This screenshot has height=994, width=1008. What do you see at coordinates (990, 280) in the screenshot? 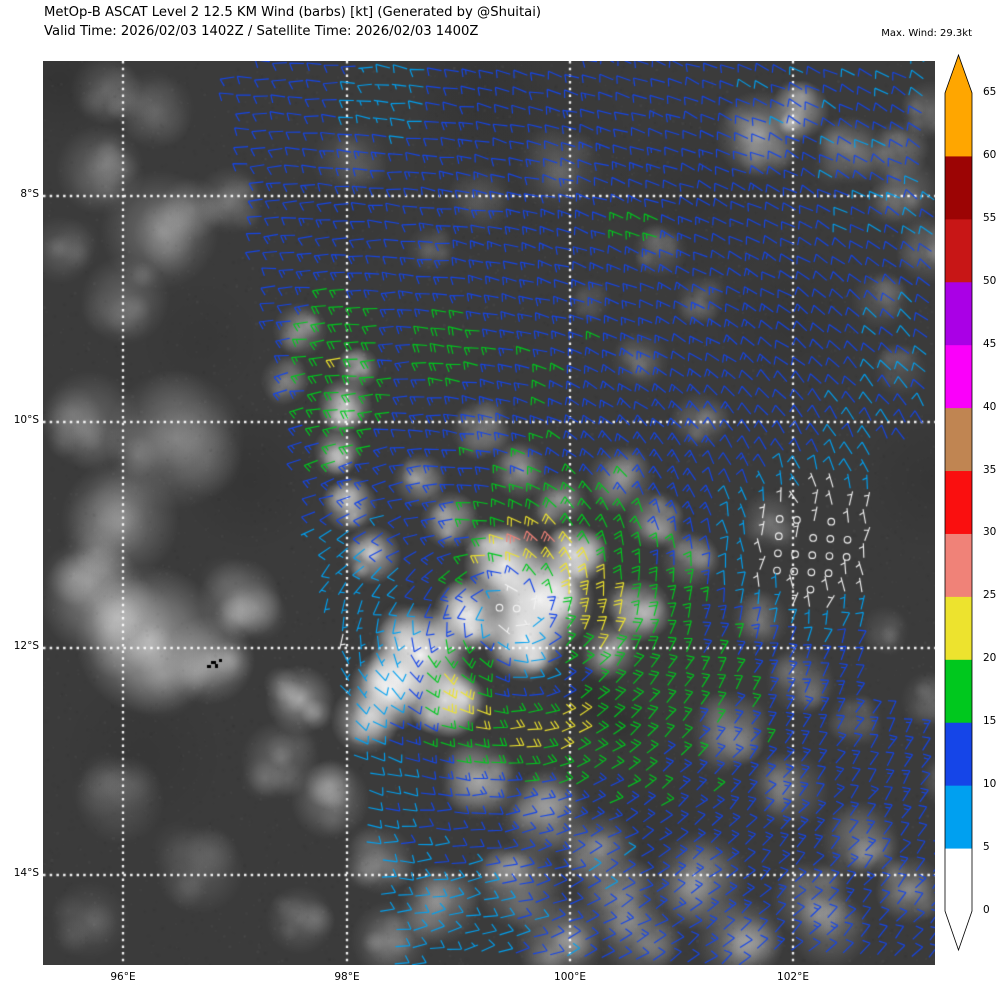
I see `colorbar-tick-label: 50` at bounding box center [990, 280].